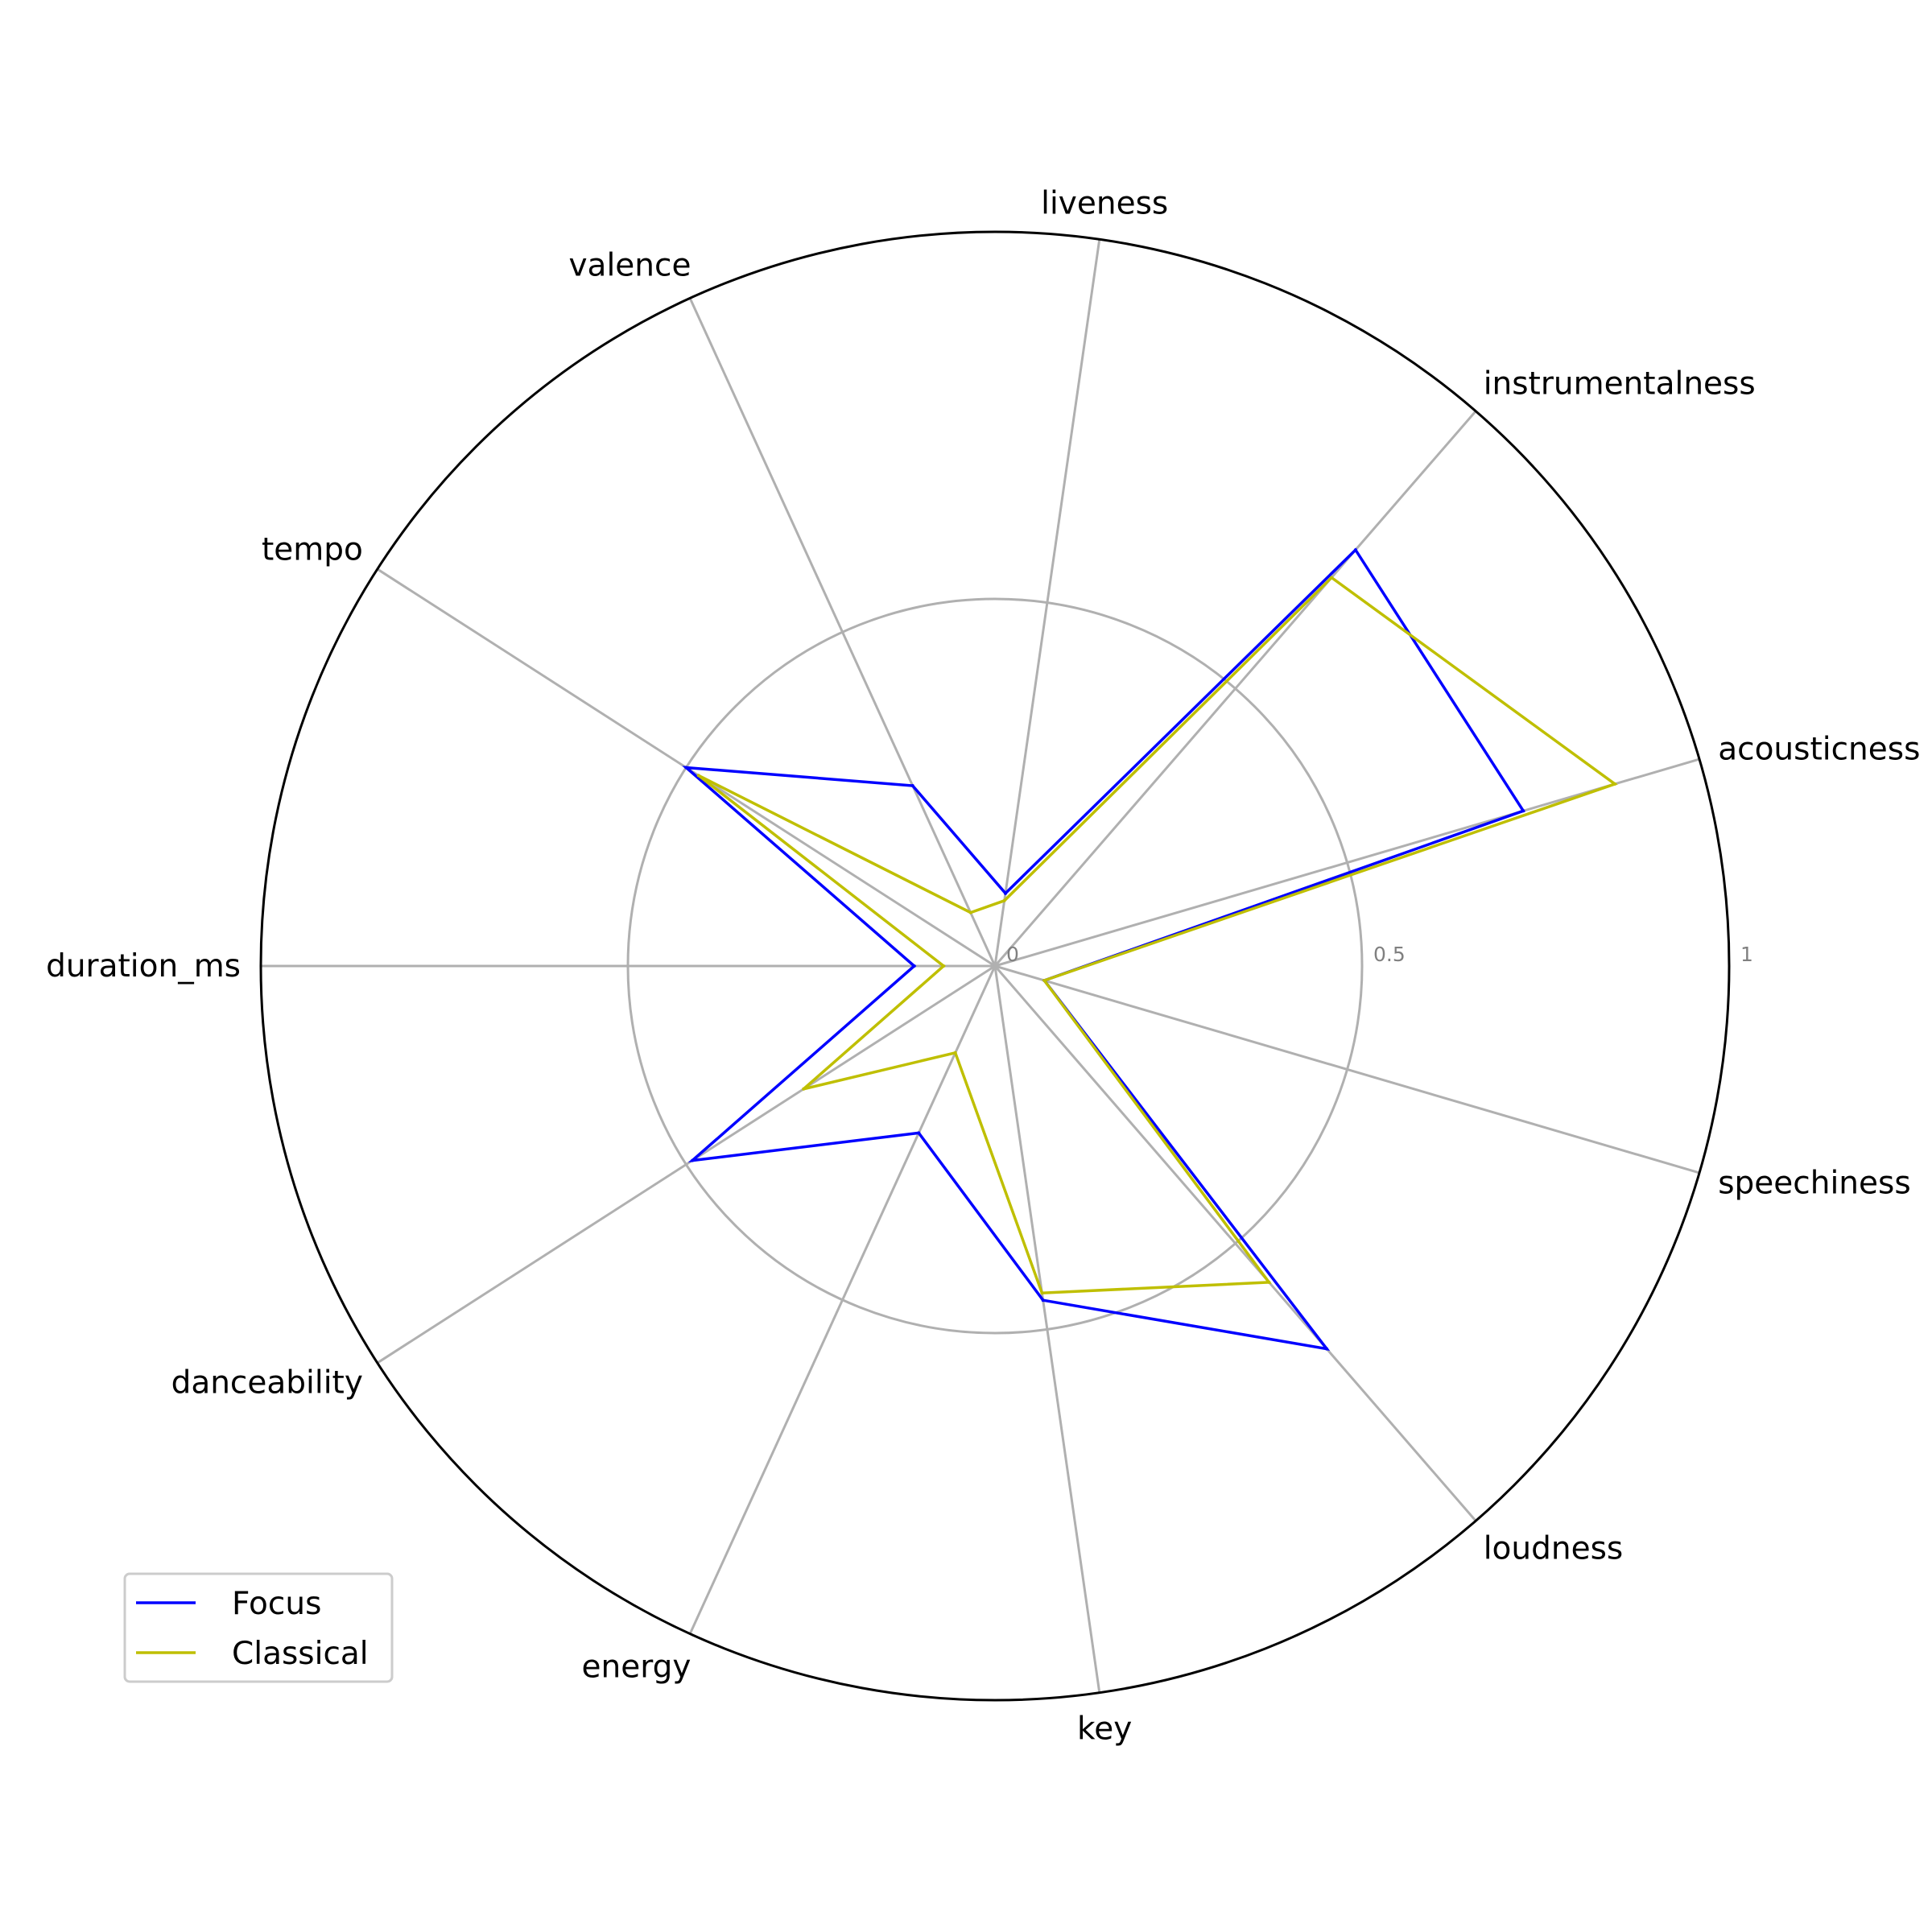 Image resolution: width=1932 pixels, height=1932 pixels. Describe the element at coordinates (1615, 784) in the screenshot. I see `point-classical-acousticness` at that location.